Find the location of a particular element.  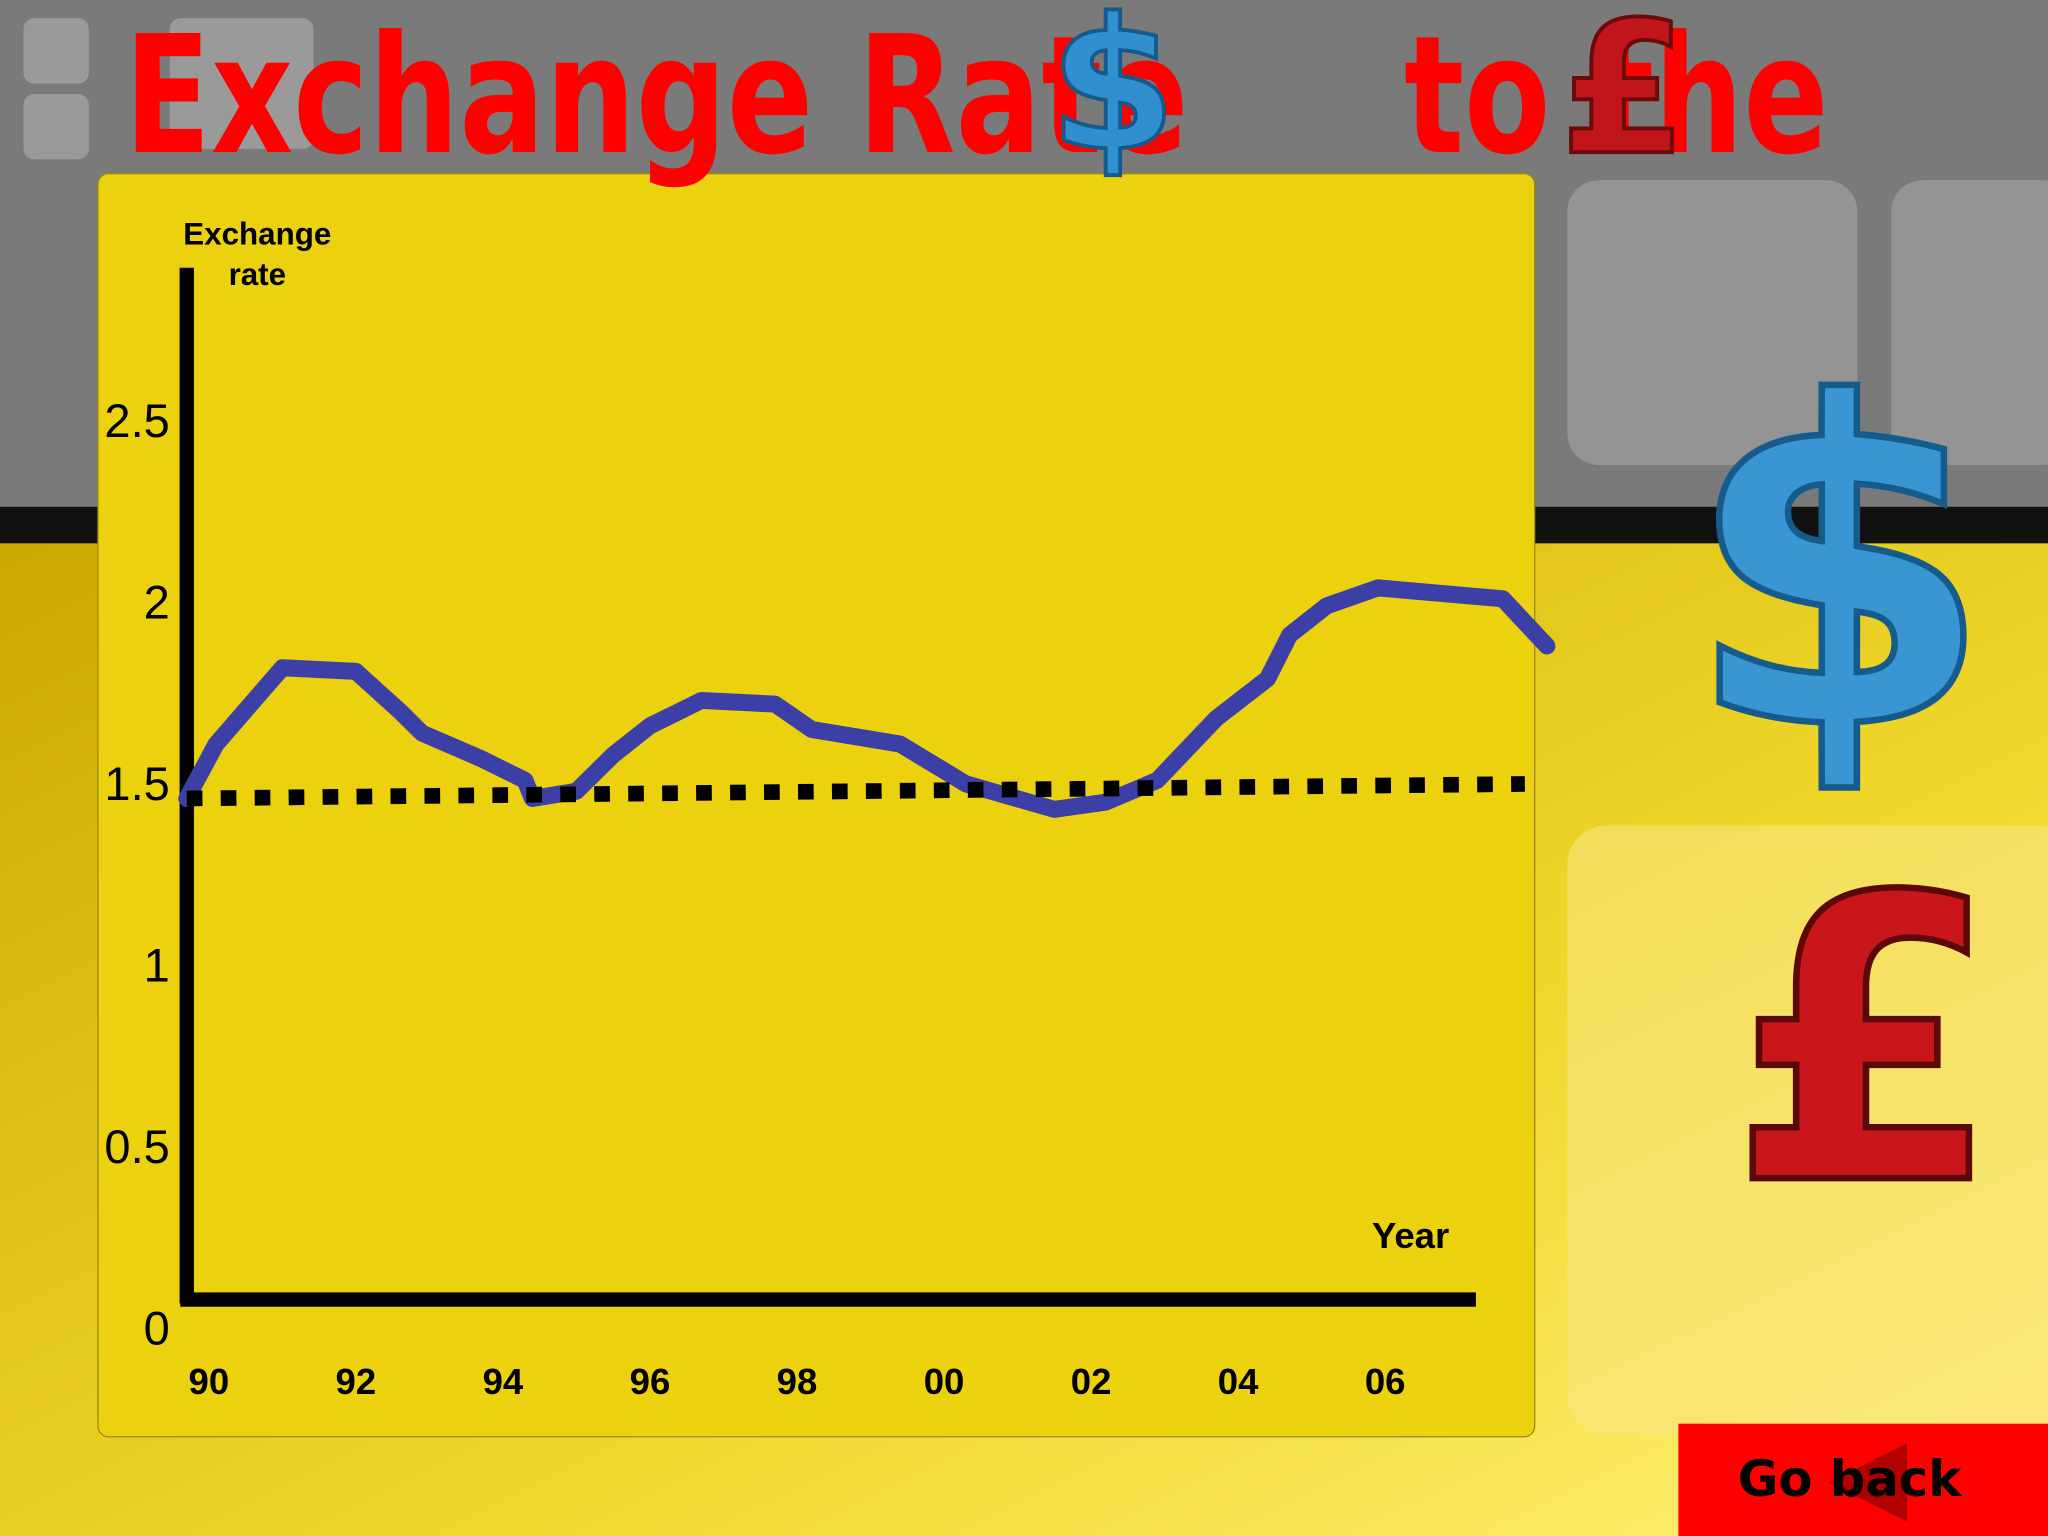

x-axis-label: Year is located at coordinates (1410, 1235).